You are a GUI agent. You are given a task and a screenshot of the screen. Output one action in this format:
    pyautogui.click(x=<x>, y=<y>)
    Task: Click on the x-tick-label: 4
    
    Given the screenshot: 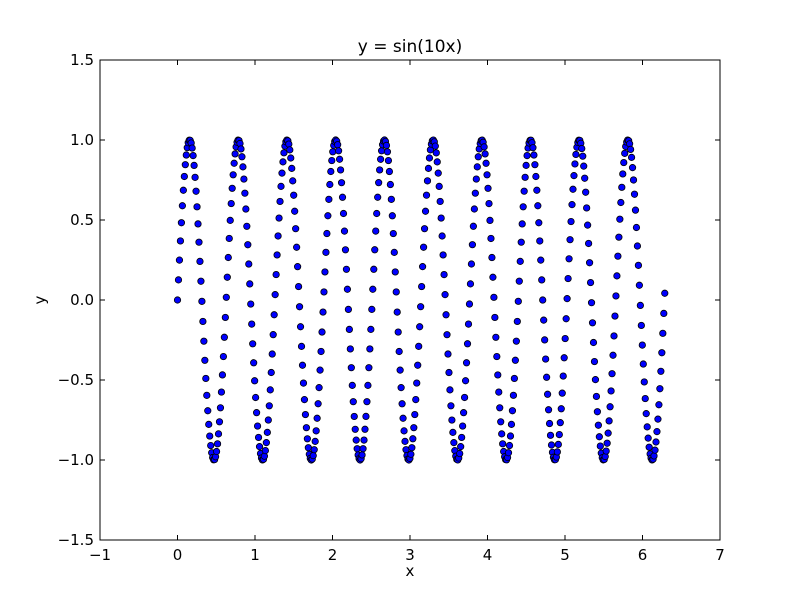 What is the action you would take?
    pyautogui.click(x=488, y=555)
    